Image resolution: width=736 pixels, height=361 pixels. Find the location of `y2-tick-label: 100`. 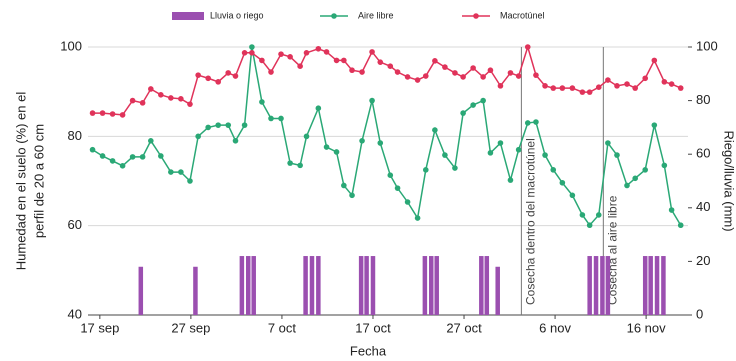

y2-tick-label: 100 is located at coordinates (707, 45).